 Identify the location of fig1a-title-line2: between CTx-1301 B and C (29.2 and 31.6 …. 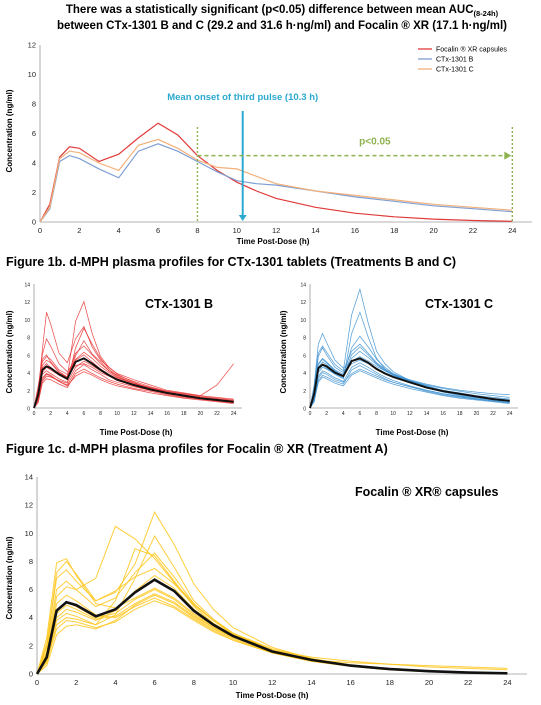
(282, 26).